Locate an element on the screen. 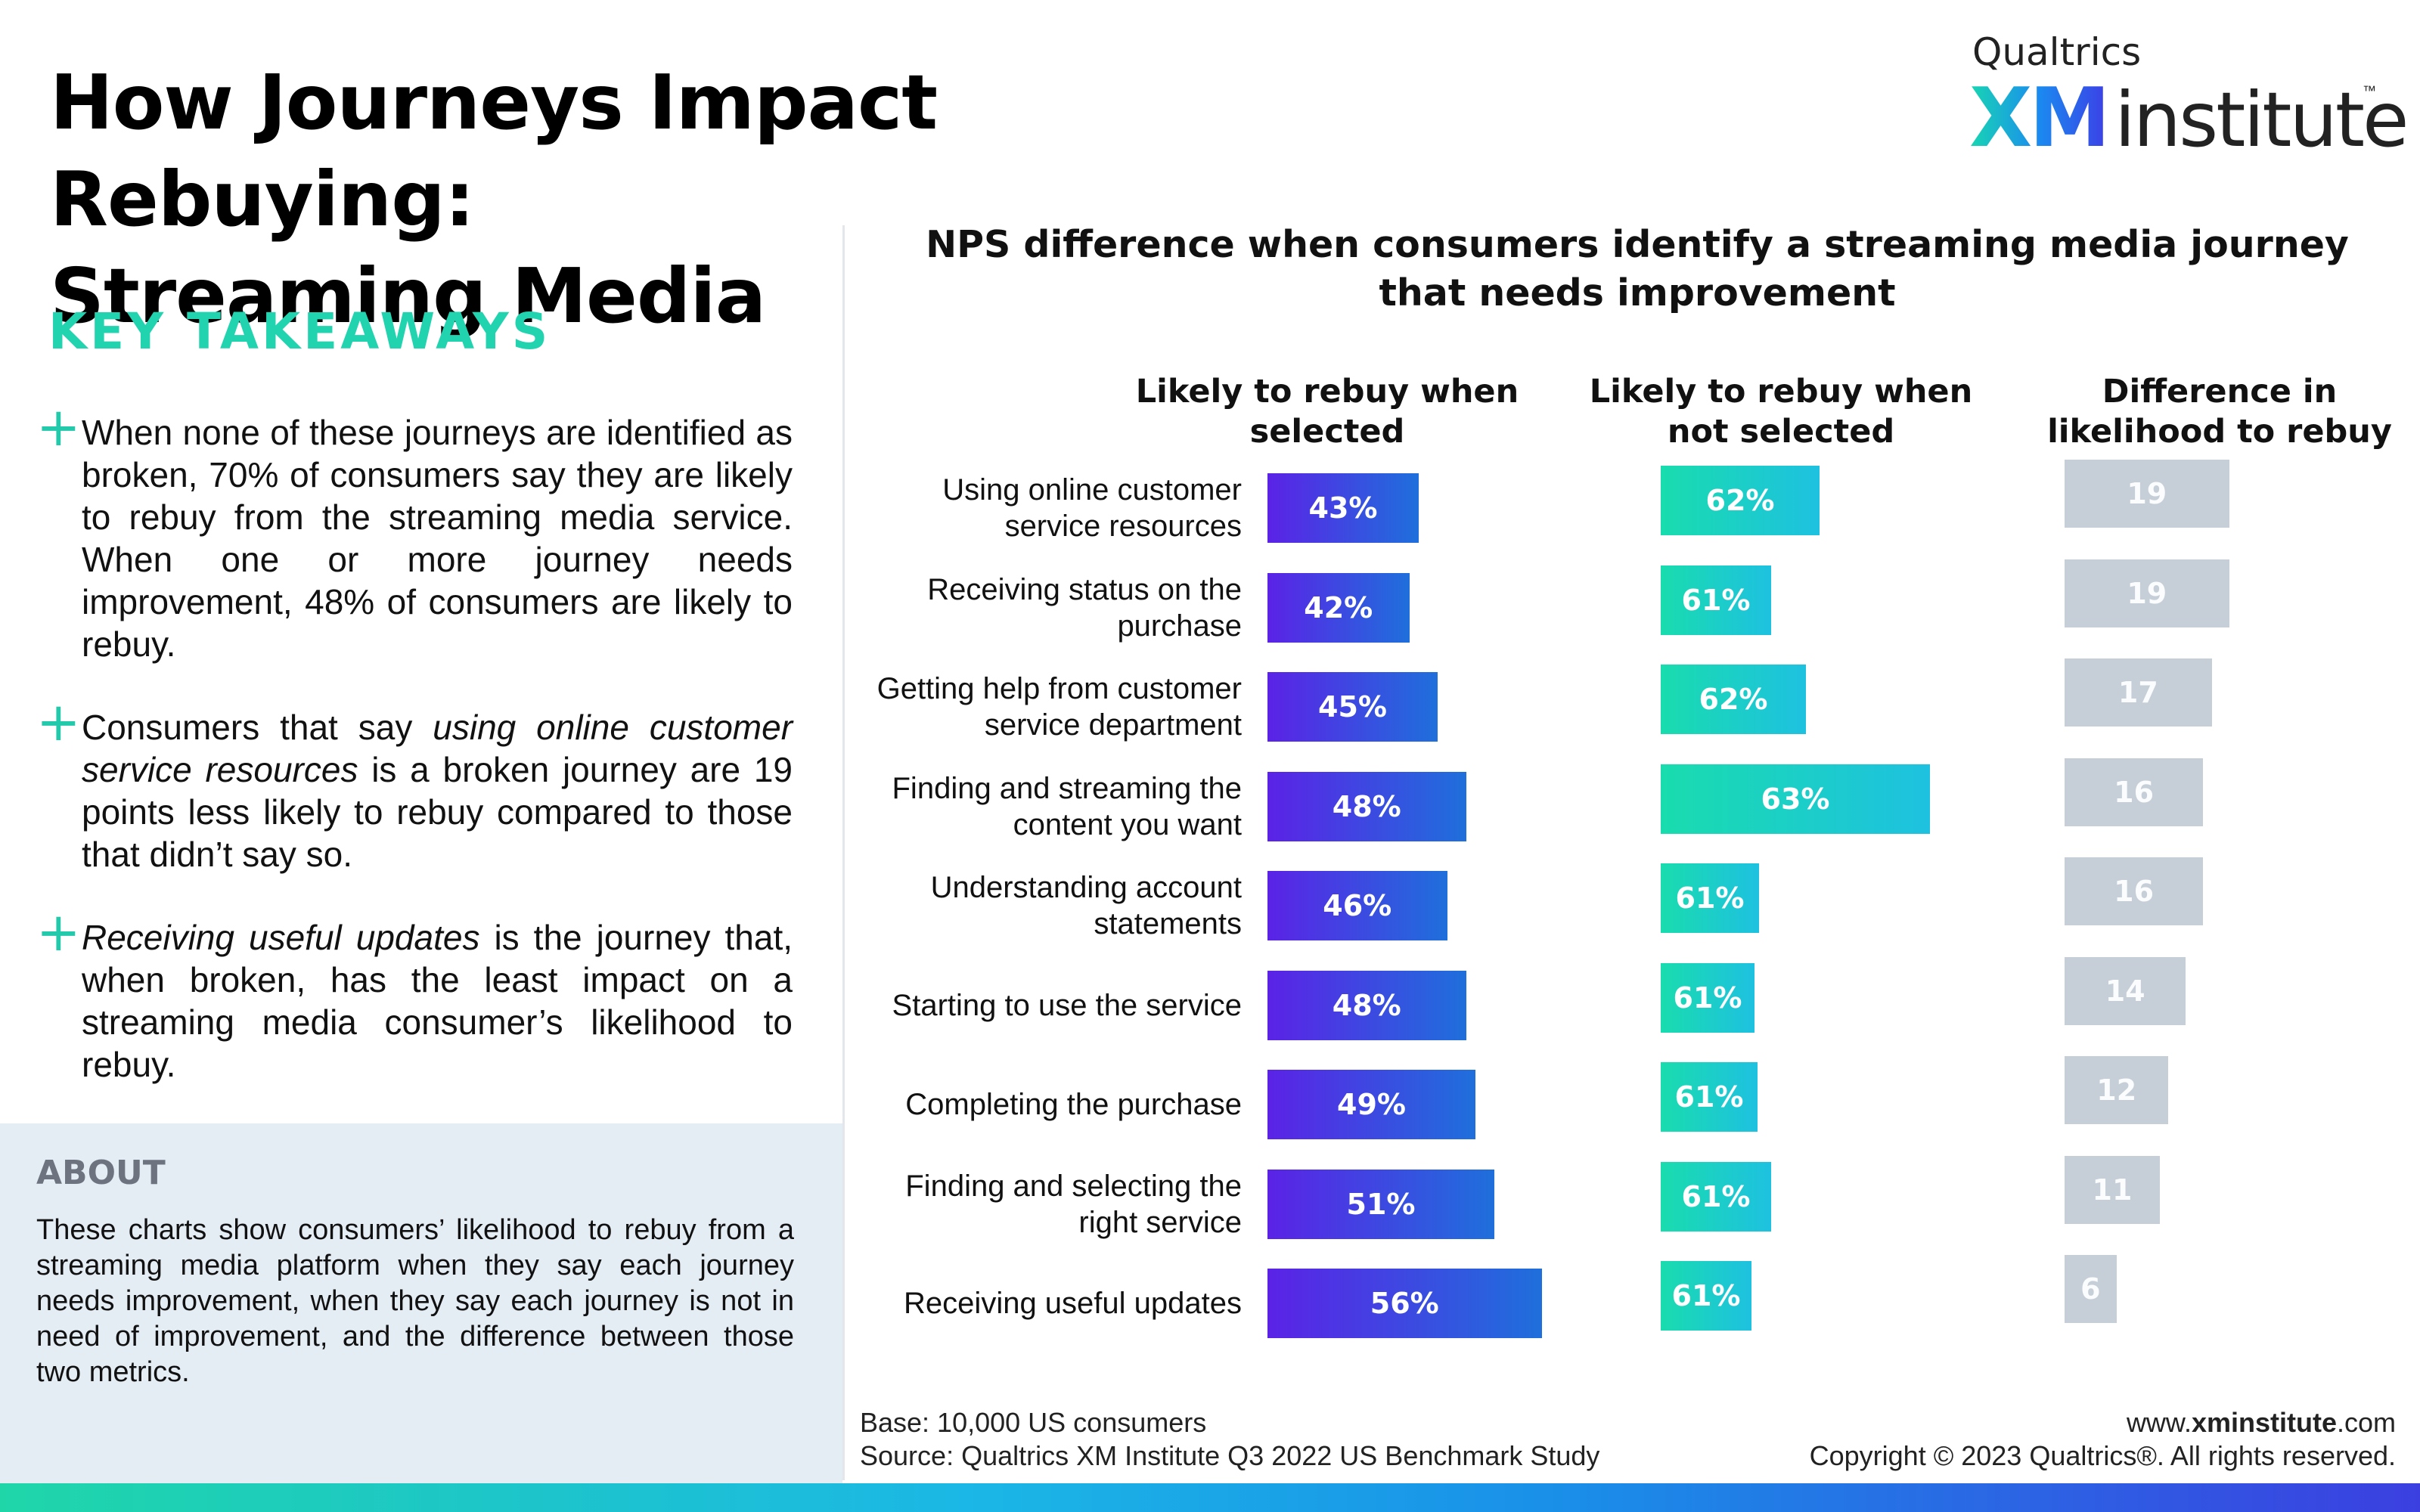  takeaway-text-emphasis: Receiving useful updates is located at coordinates (281, 937).